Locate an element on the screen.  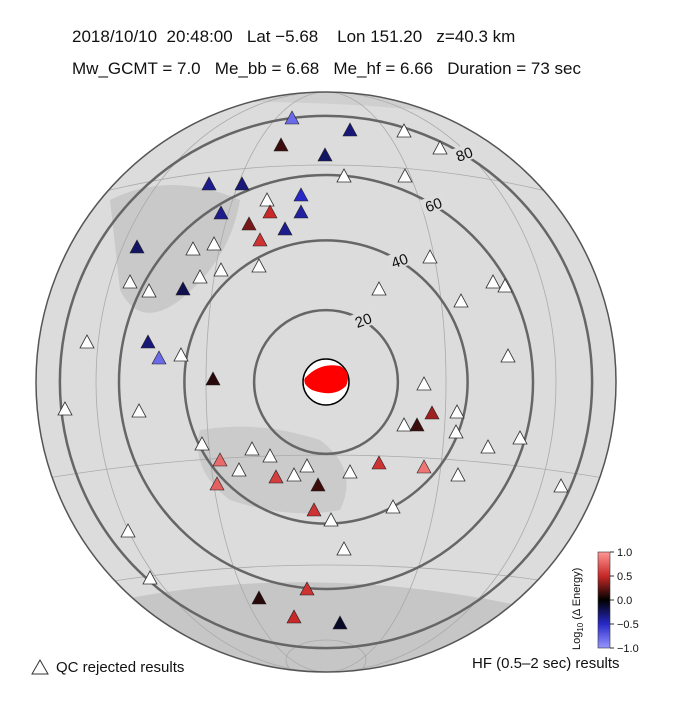
ring-label: 60 is located at coordinates (433, 206).